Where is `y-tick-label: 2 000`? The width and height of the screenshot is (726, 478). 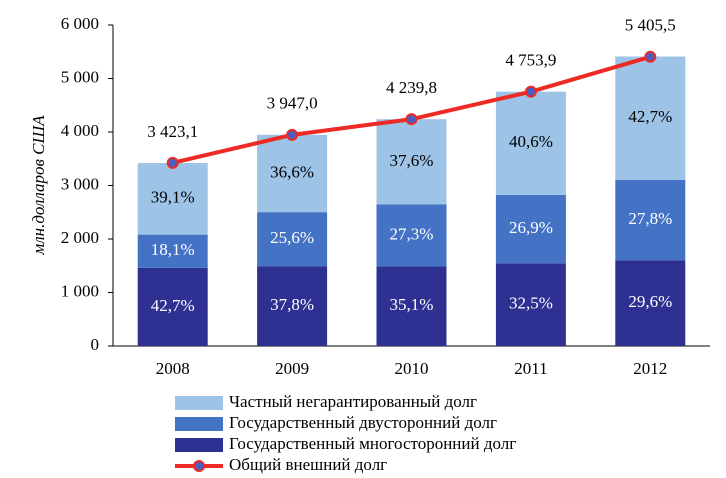 y-tick-label: 2 000 is located at coordinates (80, 237).